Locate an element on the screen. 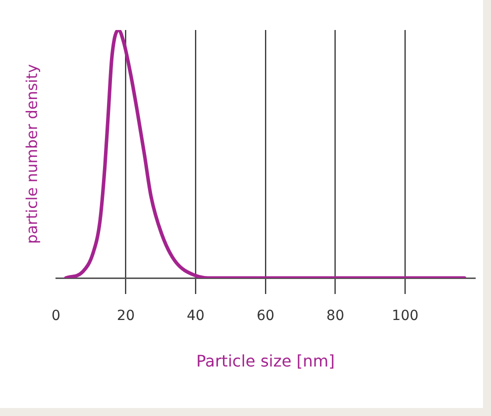 This screenshot has height=416, width=491. y-axis-title: particle number density is located at coordinates (31, 154).